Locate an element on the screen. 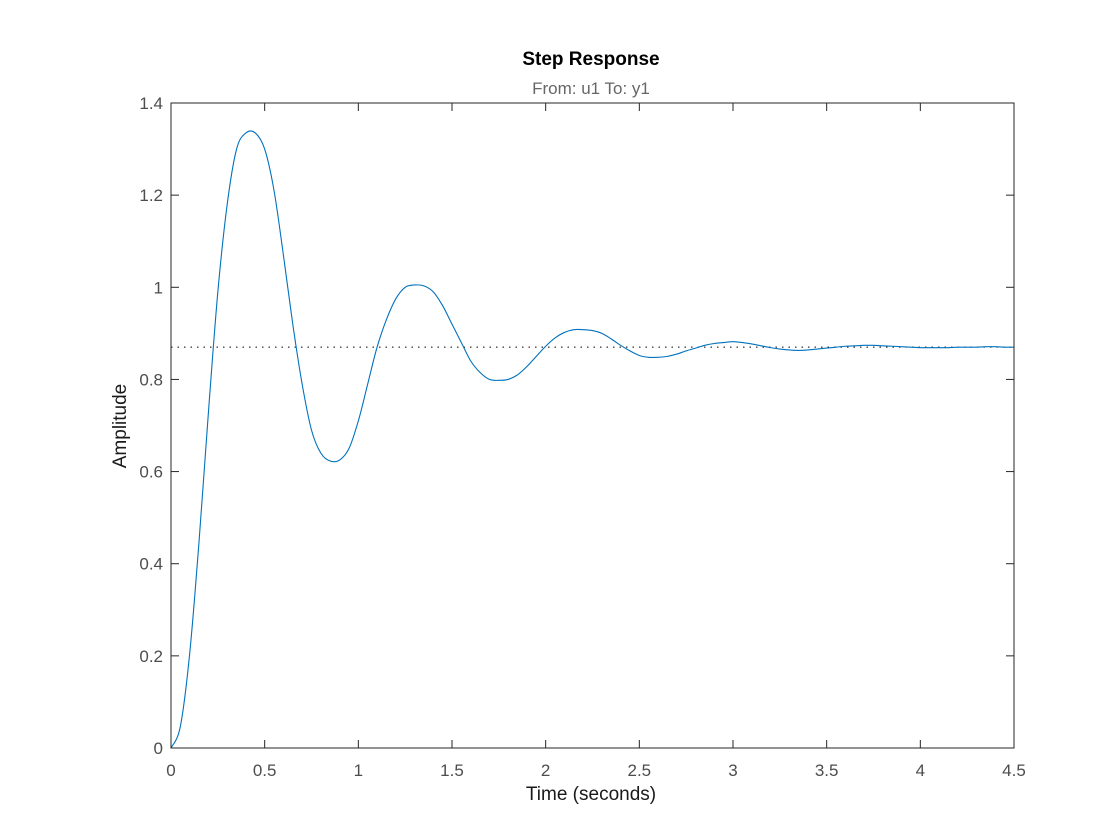 Image resolution: width=1120 pixels, height=840 pixels. y-tick-label: 0.6 is located at coordinates (151, 472).